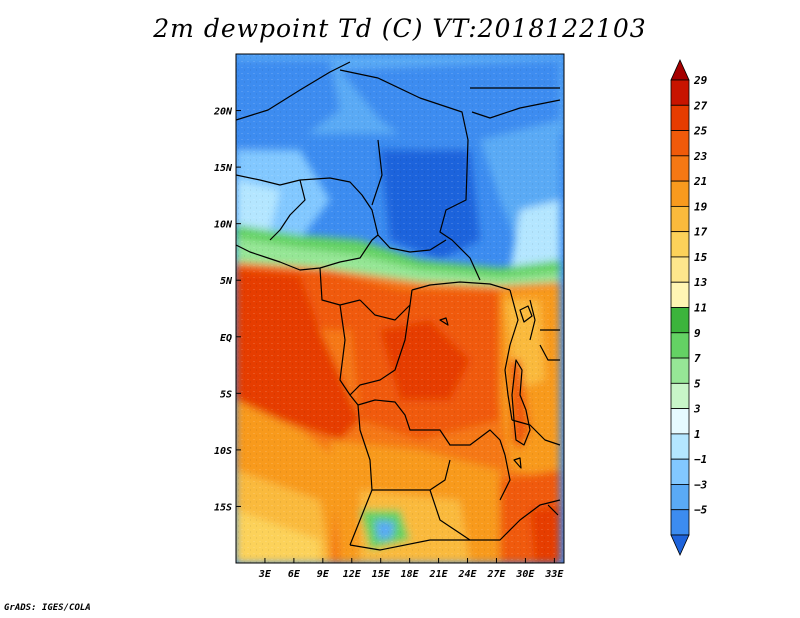  I want to click on colorbar-label: 9, so click(697, 333).